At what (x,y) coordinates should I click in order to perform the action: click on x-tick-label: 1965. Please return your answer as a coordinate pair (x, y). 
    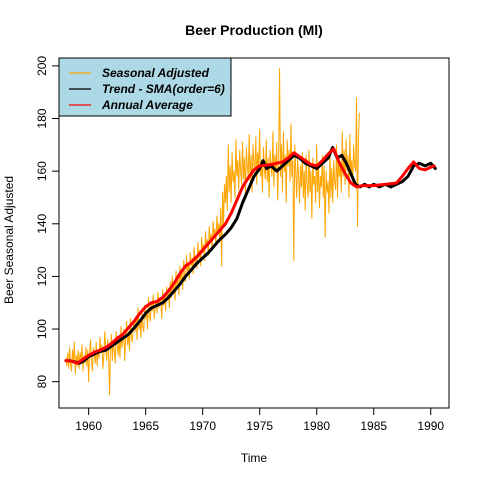
    Looking at the image, I should click on (145, 426).